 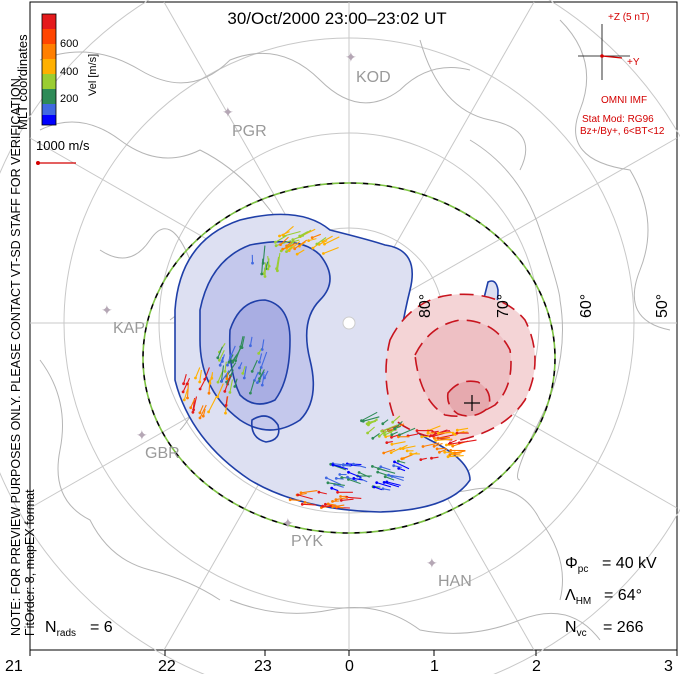 I want to click on nvc-value: = 266, so click(x=623, y=627).